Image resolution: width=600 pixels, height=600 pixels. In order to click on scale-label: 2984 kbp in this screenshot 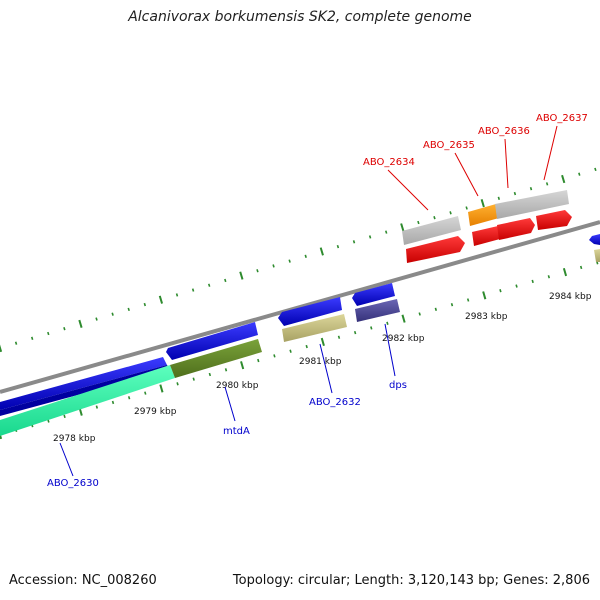, I will do `click(570, 297)`.